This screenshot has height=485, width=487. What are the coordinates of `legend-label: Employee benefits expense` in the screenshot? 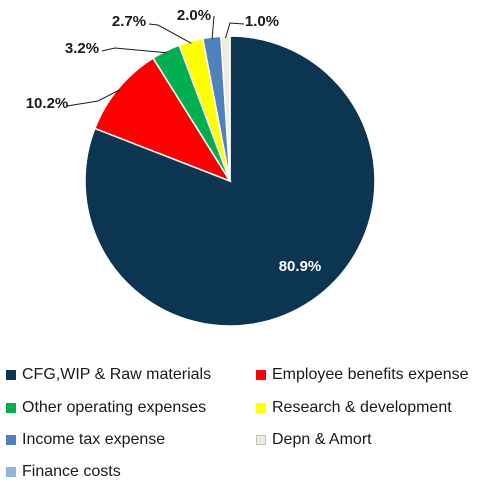 It's located at (370, 374).